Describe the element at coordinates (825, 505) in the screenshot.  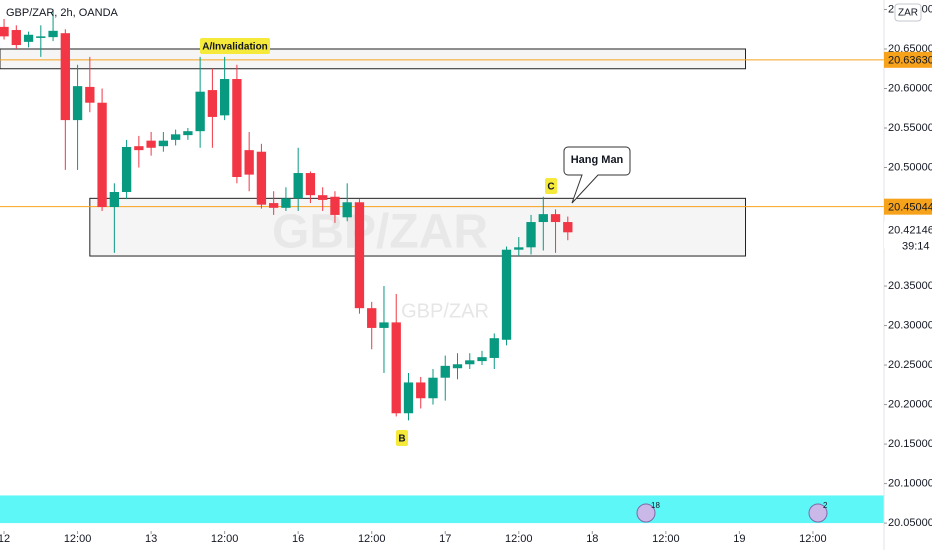
I see `event-count: 2` at that location.